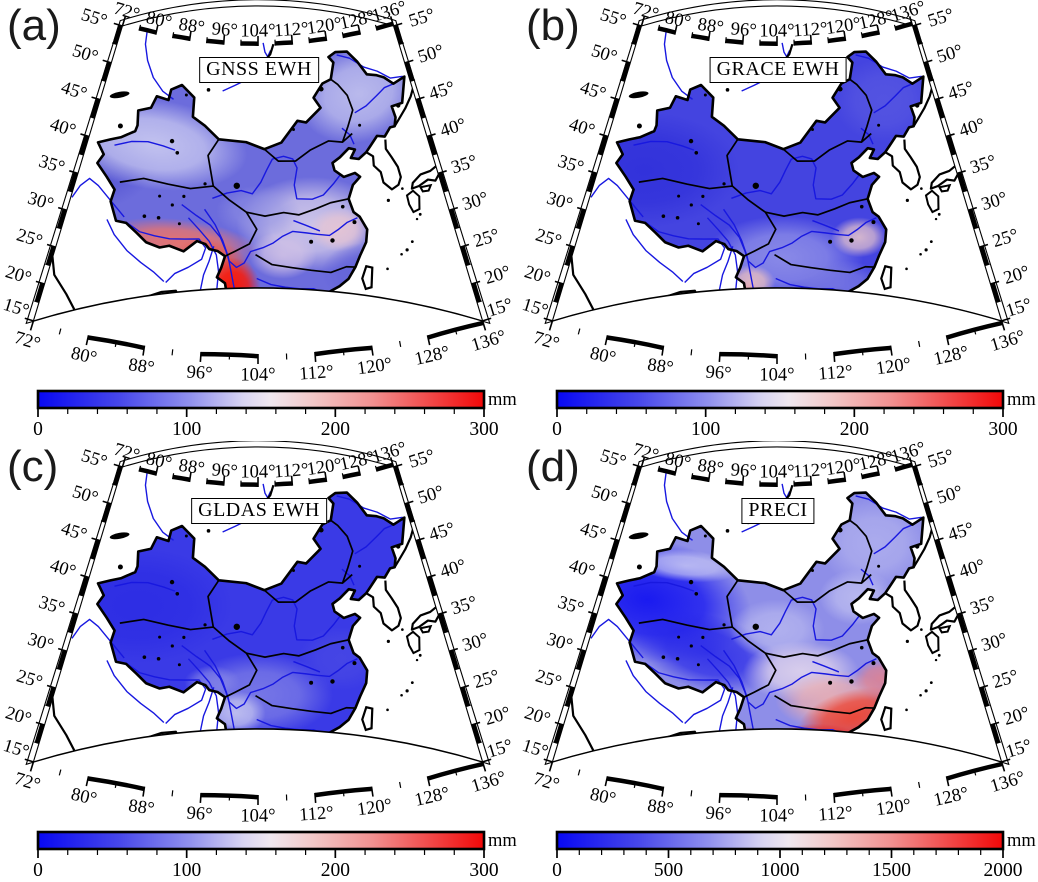 This screenshot has width=1038, height=882. What do you see at coordinates (854, 429) in the screenshot?
I see `colorbar-tick-label: 200` at bounding box center [854, 429].